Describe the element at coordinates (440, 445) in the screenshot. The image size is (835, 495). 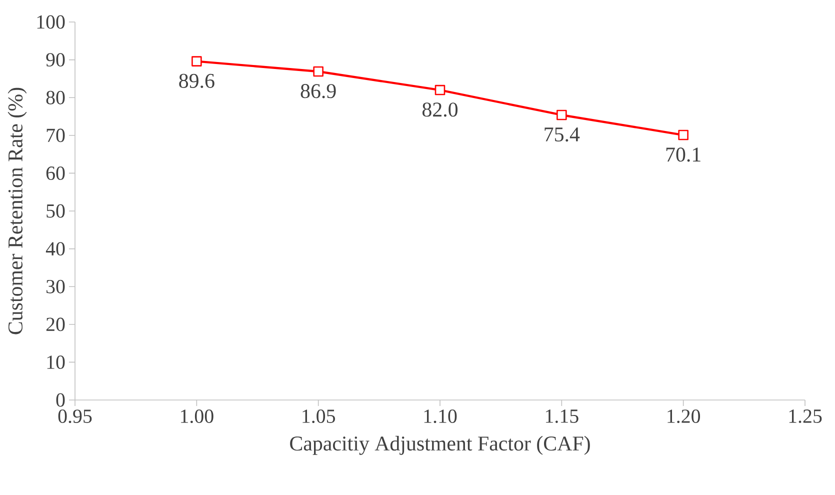
I see `x-axis-title: Capacitiy Adjustment Factor (CAF)` at that location.